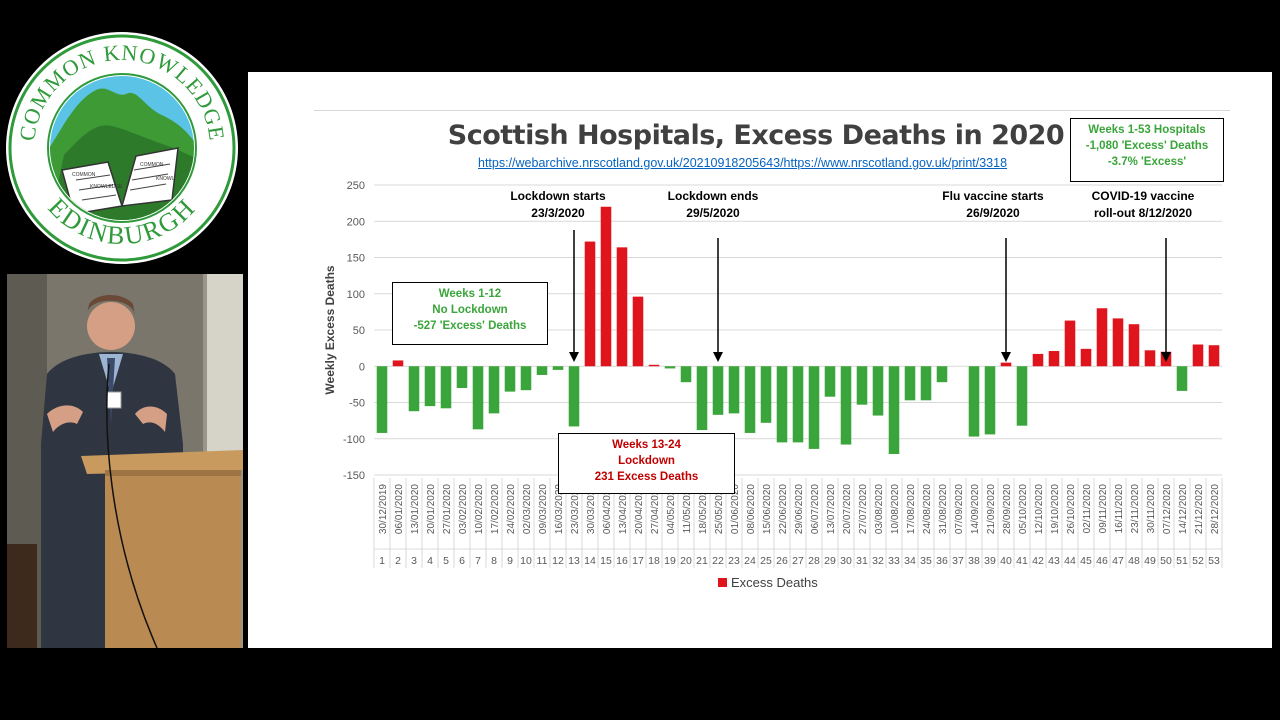 Image resolution: width=1280 pixels, height=720 pixels. What do you see at coordinates (463, 509) in the screenshot?
I see `x-tick-label: 03/02/2020` at bounding box center [463, 509].